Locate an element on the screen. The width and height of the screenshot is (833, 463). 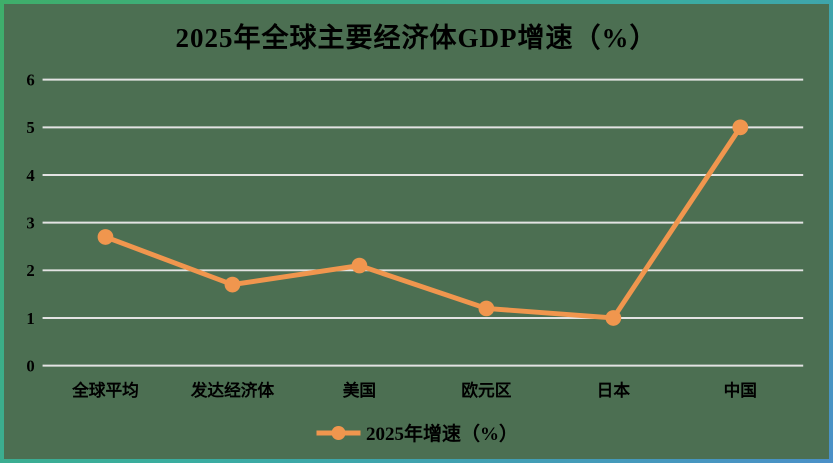
x-axis-label: 日本 is located at coordinates (614, 390).